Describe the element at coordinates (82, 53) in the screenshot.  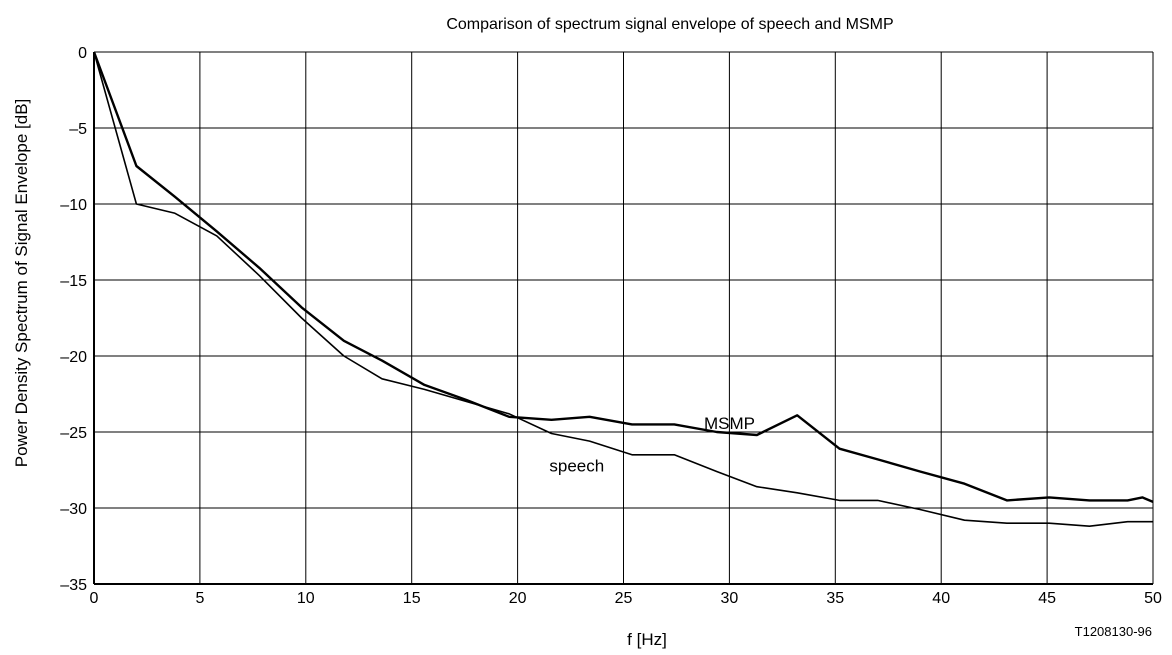
I see `y-tick-label: 0` at that location.